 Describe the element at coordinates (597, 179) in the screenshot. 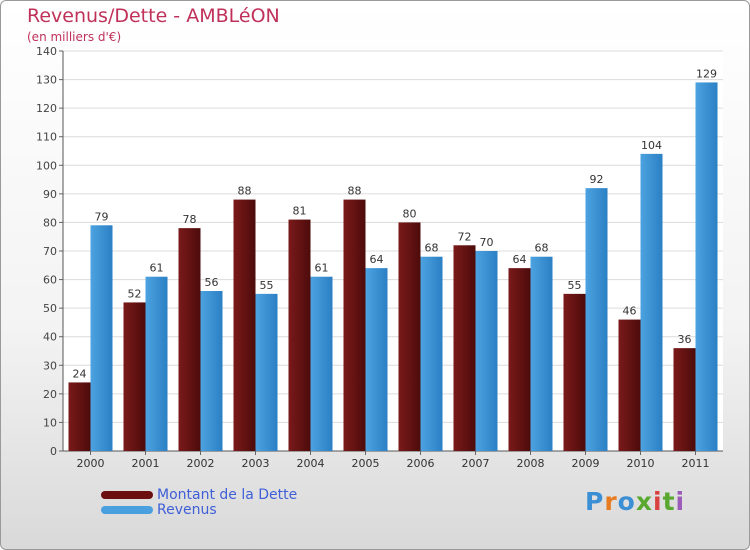

I see `data-label-revenue: 92` at that location.